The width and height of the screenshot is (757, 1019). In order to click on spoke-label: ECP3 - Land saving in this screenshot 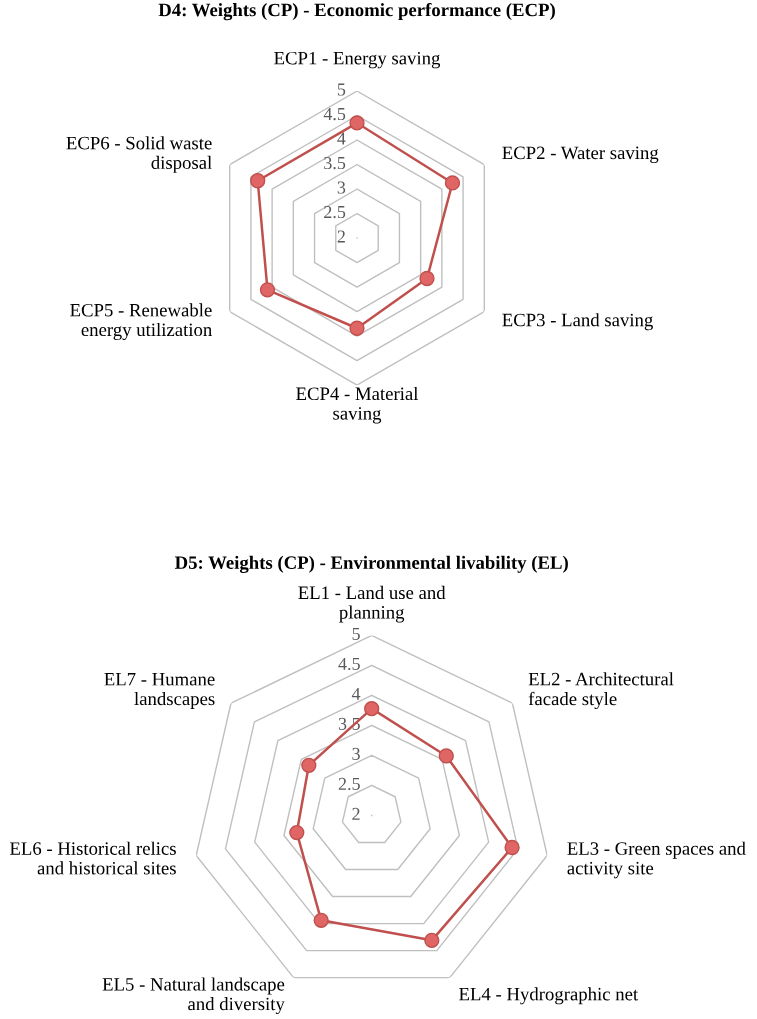, I will do `click(577, 322)`.